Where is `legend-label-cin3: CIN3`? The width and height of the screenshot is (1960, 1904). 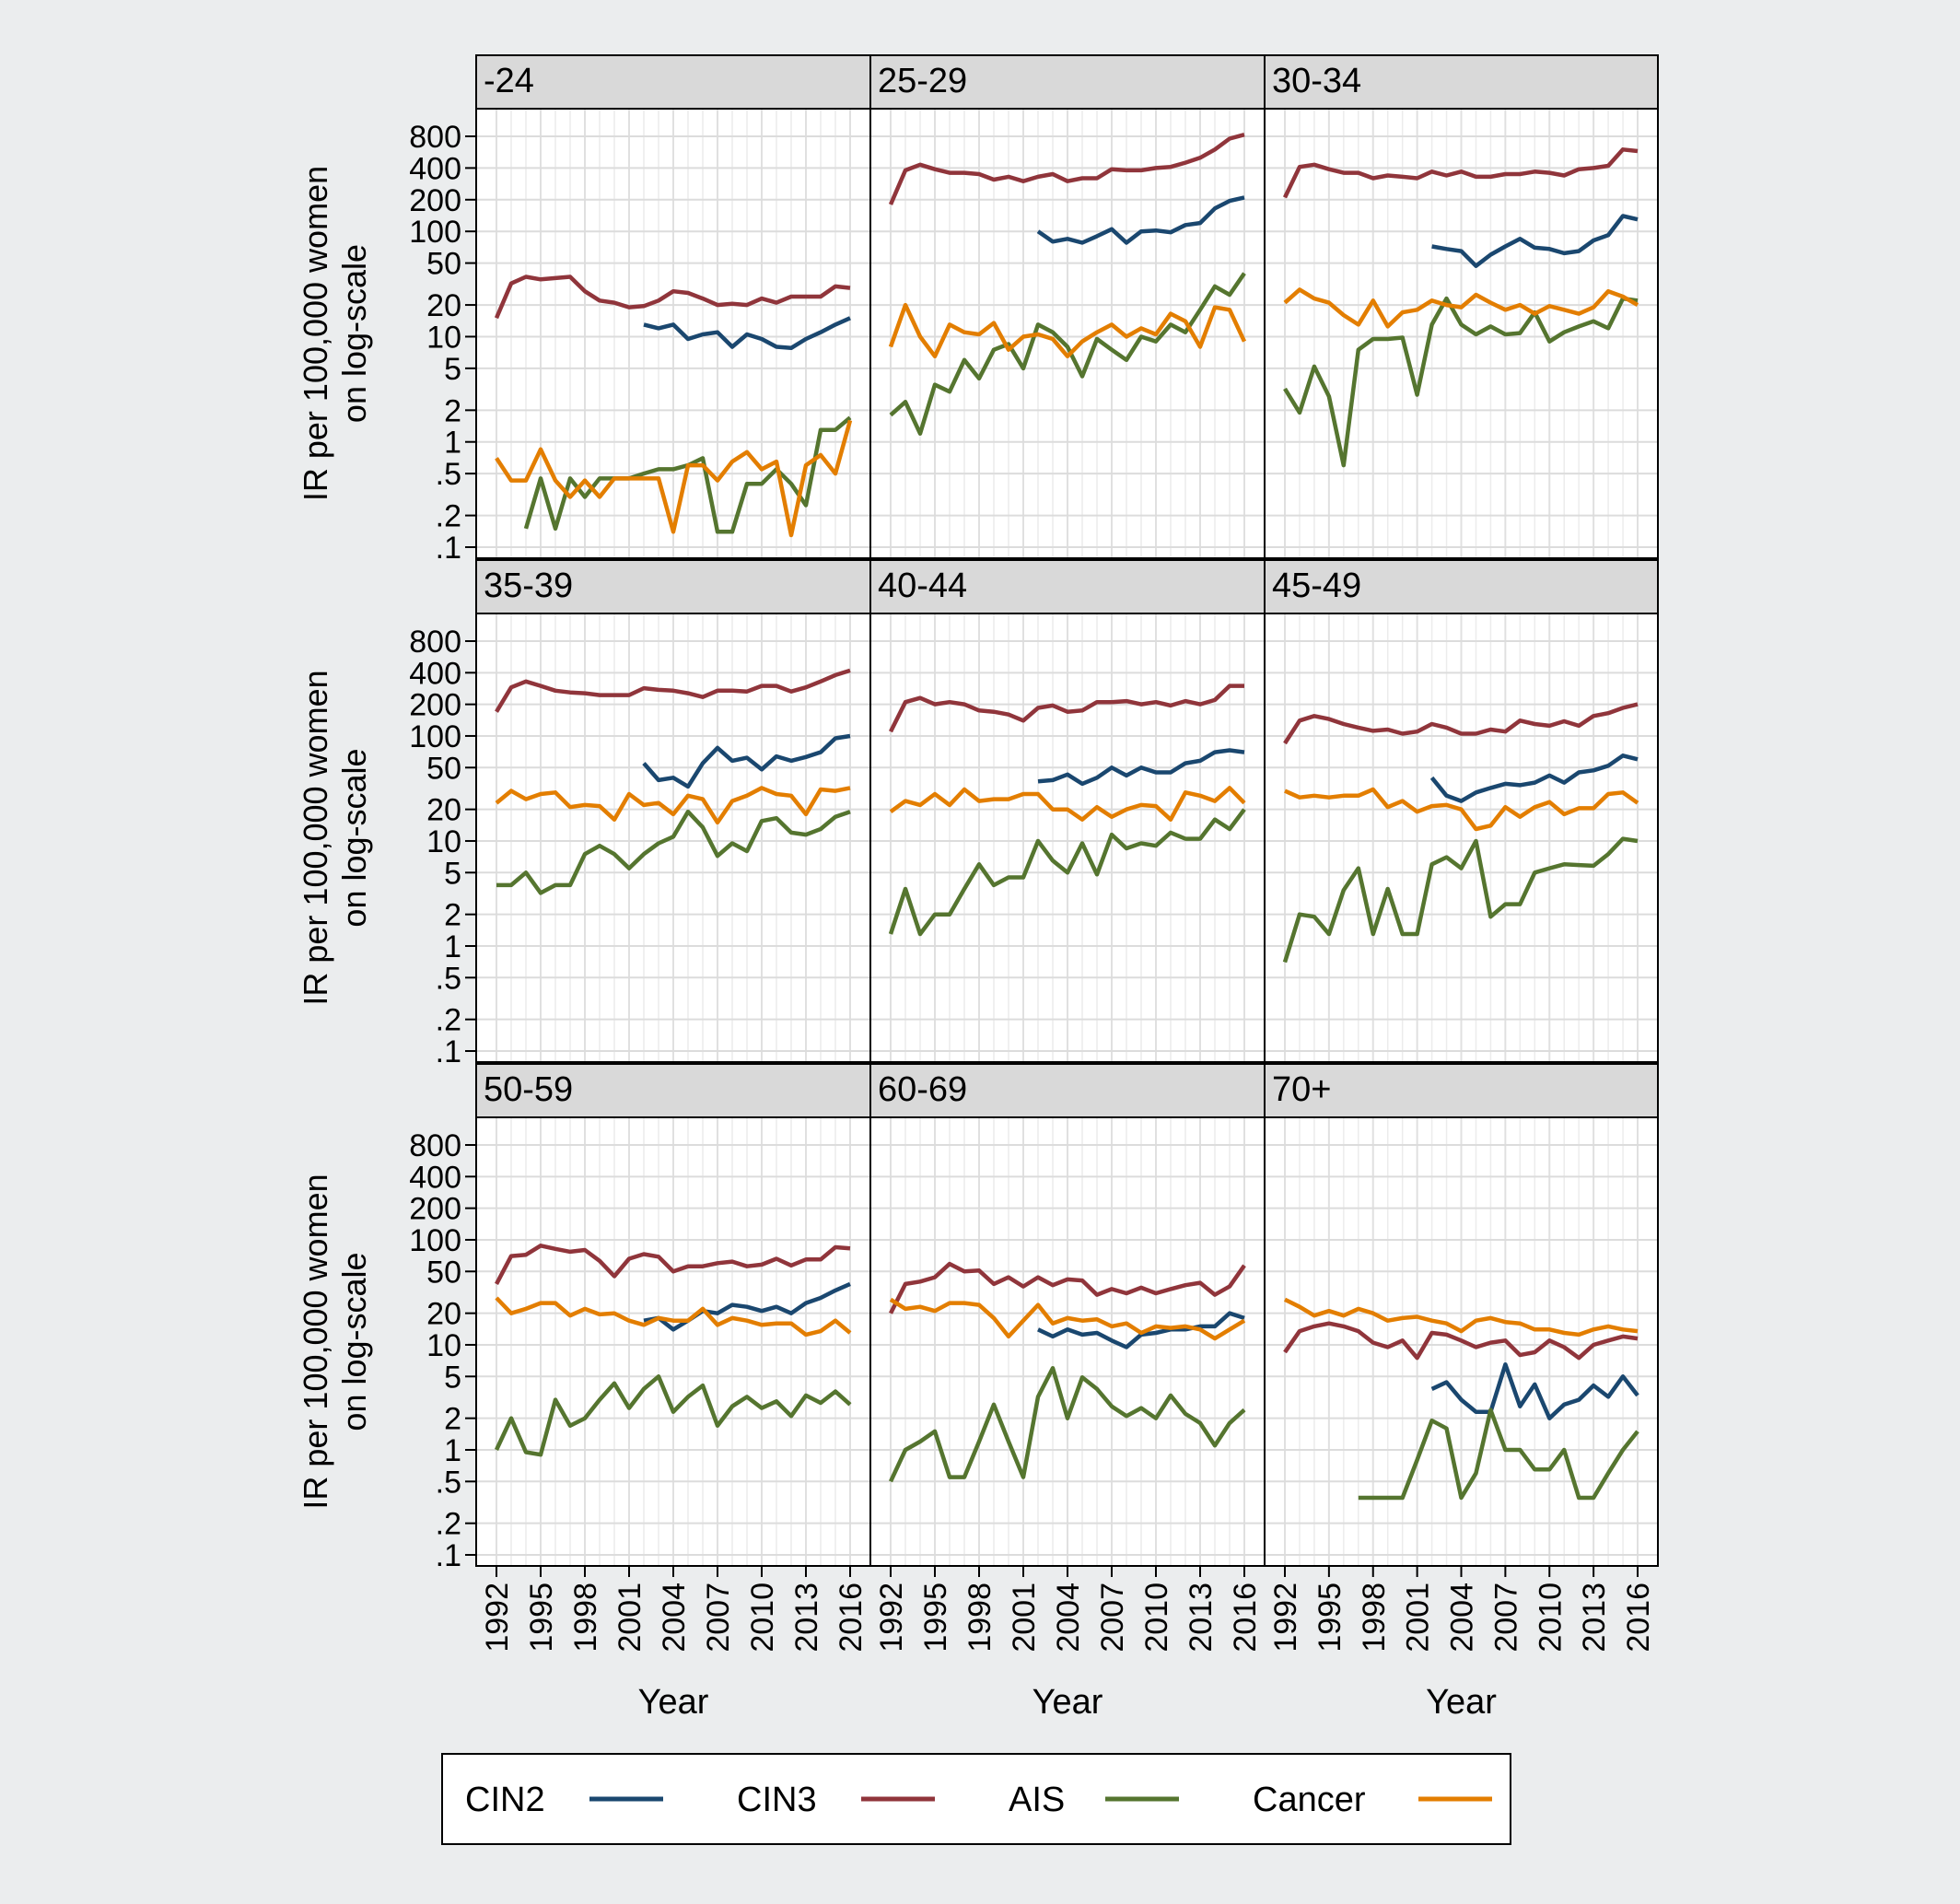 legend-label-cin3: CIN3 is located at coordinates (777, 1800).